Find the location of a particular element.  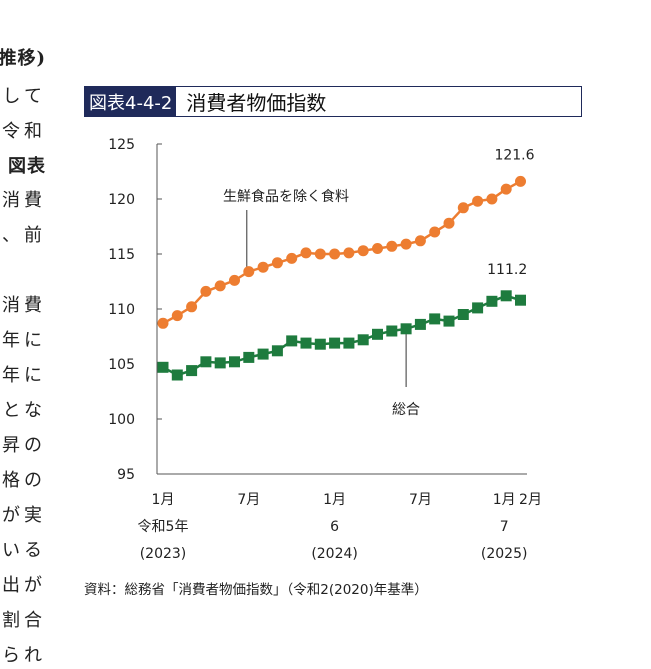

x-tick-label: (2025) is located at coordinates (504, 554).